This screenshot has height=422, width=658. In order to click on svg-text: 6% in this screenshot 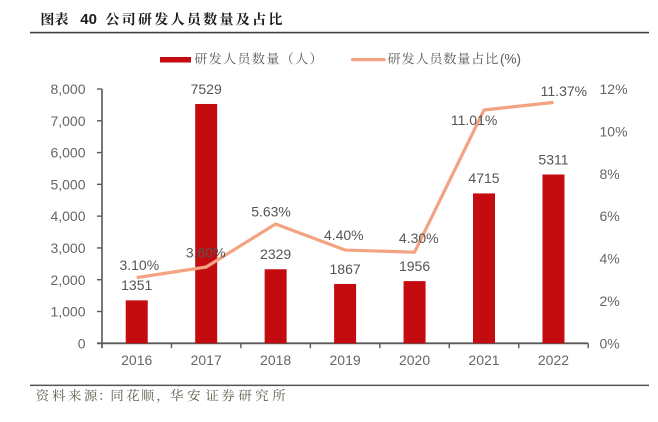, I will do `click(610, 216)`.